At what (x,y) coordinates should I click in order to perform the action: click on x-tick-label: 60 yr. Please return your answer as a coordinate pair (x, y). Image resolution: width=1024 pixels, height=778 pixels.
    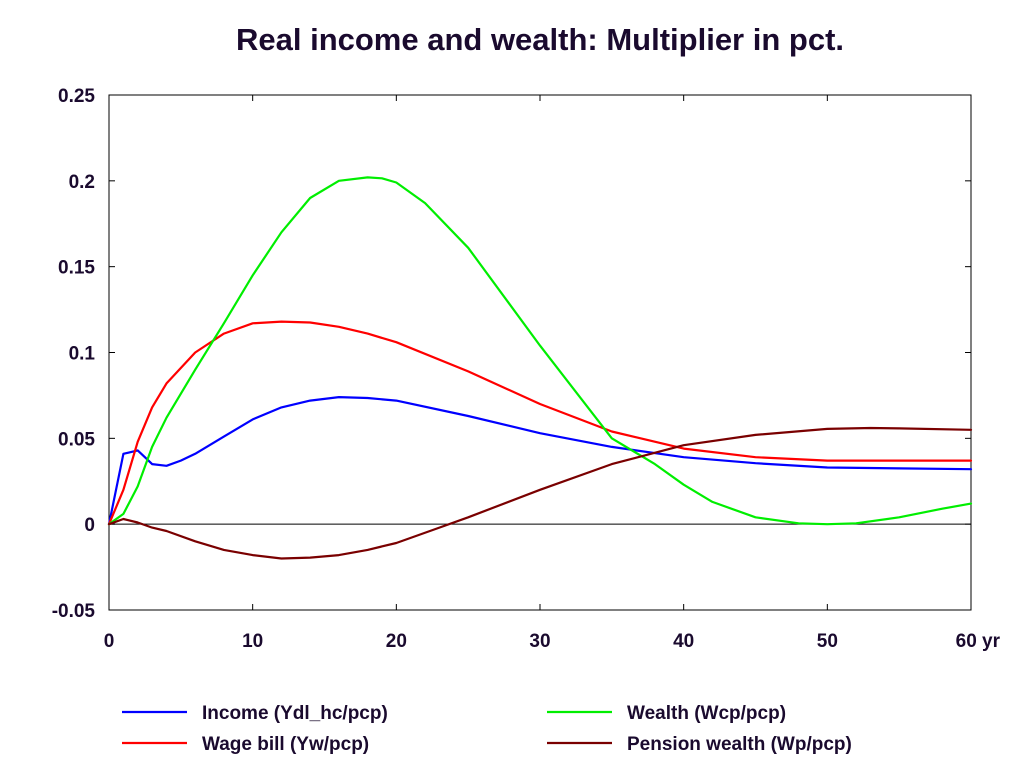
    Looking at the image, I should click on (978, 641).